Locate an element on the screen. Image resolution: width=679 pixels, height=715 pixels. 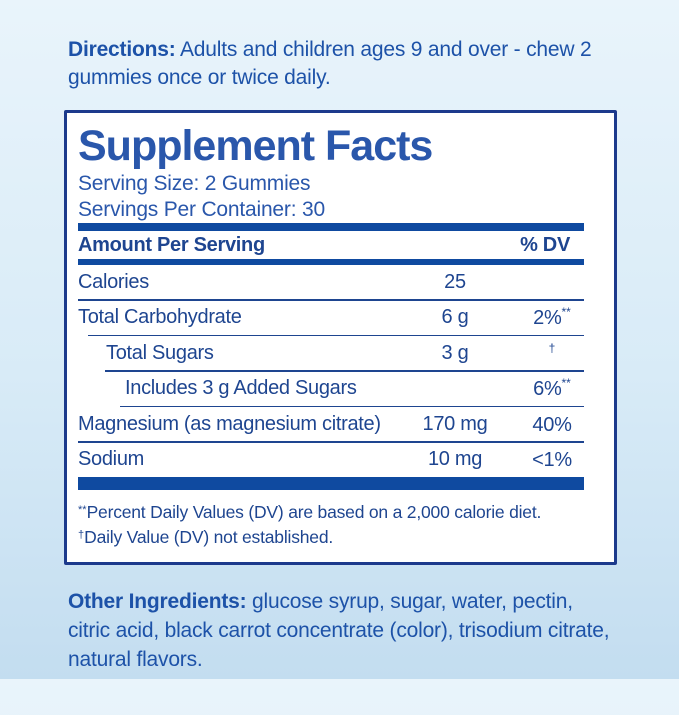
directions-label: Directions: is located at coordinates (122, 49).